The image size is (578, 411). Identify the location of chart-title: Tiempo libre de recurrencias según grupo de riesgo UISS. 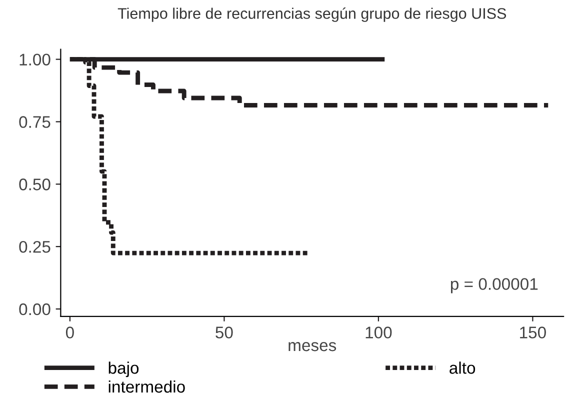
(312, 15).